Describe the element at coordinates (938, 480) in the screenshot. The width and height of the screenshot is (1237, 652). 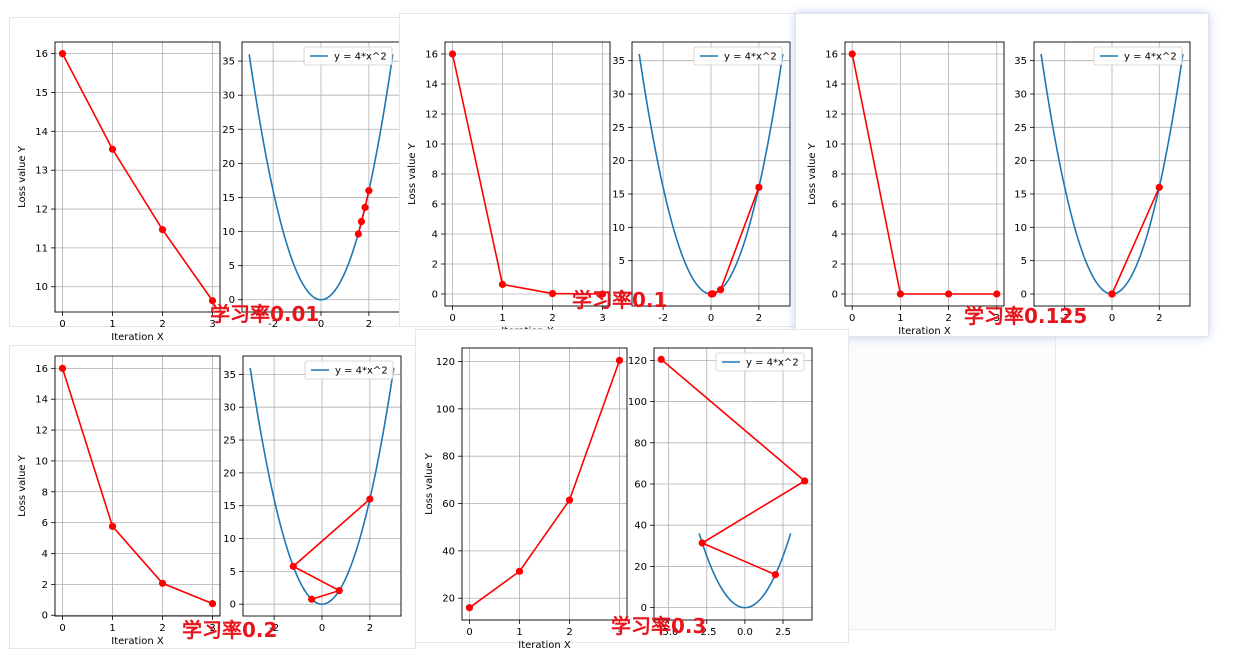
I see `background-window` at that location.